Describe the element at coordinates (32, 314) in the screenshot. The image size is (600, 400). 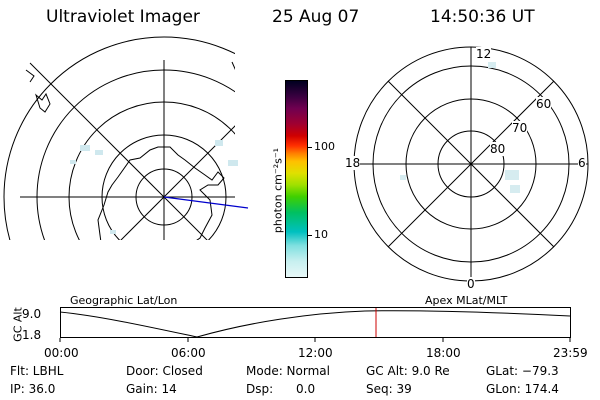
I see `altitude-ytick-high: 9.0` at that location.